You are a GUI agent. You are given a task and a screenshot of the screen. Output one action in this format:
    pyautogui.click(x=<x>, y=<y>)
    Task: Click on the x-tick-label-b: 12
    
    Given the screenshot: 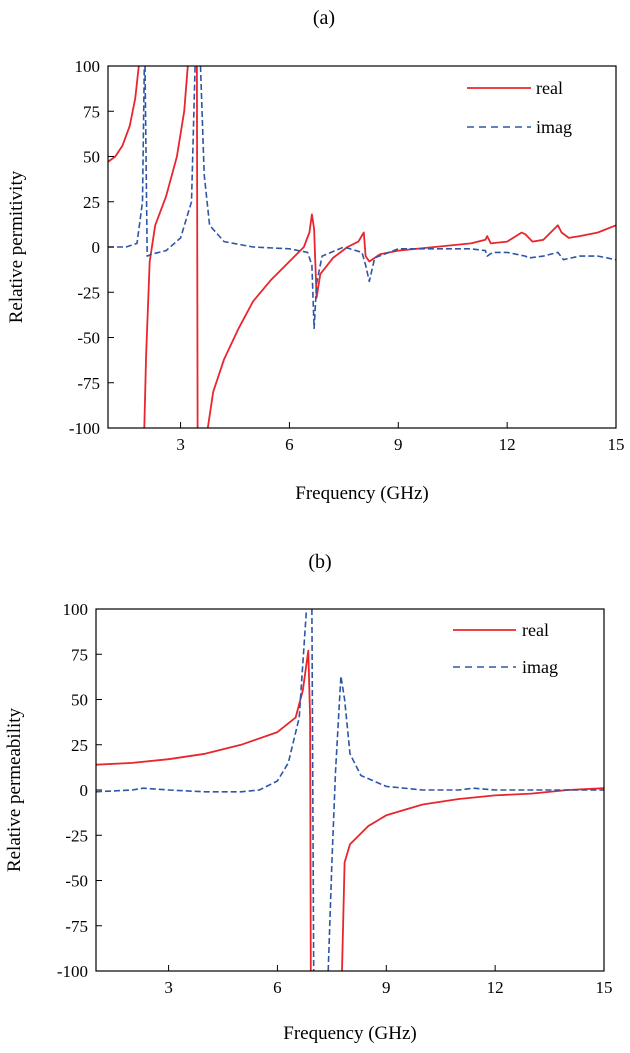 What is the action you would take?
    pyautogui.click(x=495, y=987)
    